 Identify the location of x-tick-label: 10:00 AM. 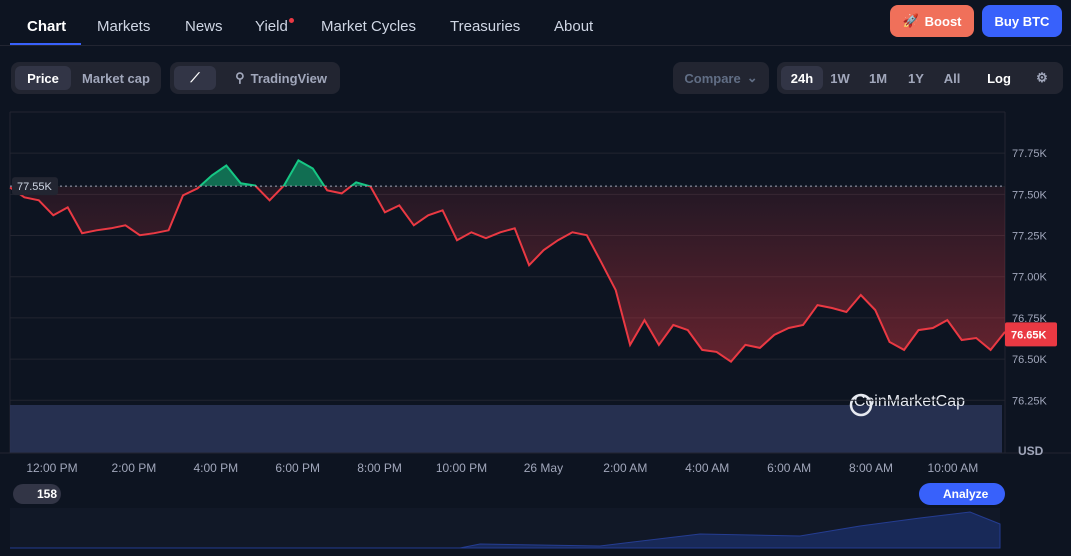
(953, 468).